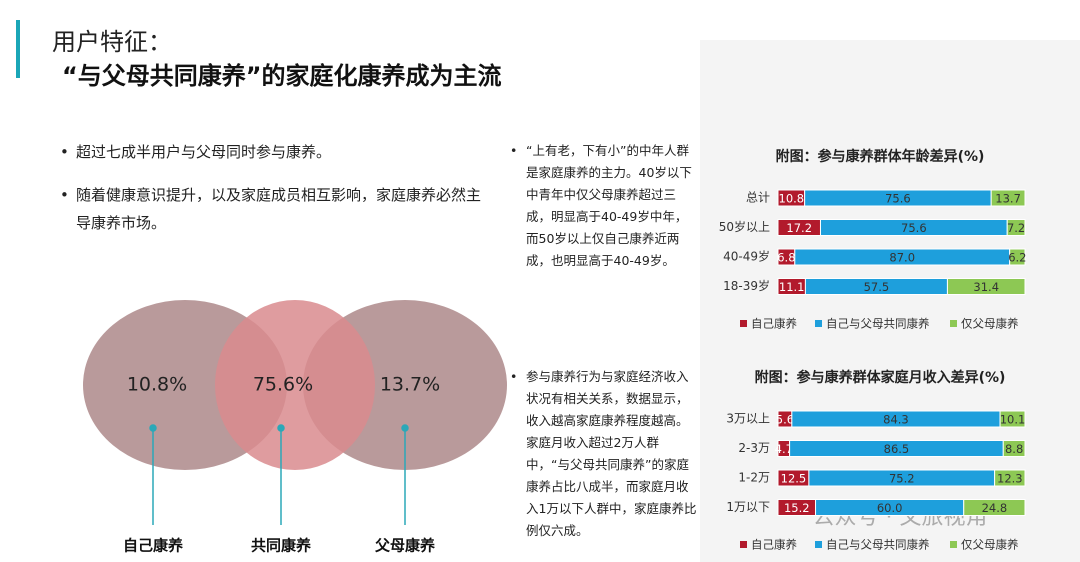 This screenshot has height=562, width=1080. What do you see at coordinates (785, 420) in the screenshot?
I see `data-label: 5.6` at bounding box center [785, 420].